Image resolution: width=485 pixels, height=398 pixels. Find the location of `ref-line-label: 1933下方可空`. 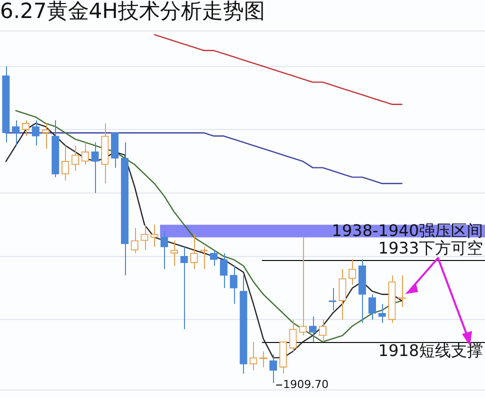

ref-line-label: 1933下方可空 is located at coordinates (430, 248).